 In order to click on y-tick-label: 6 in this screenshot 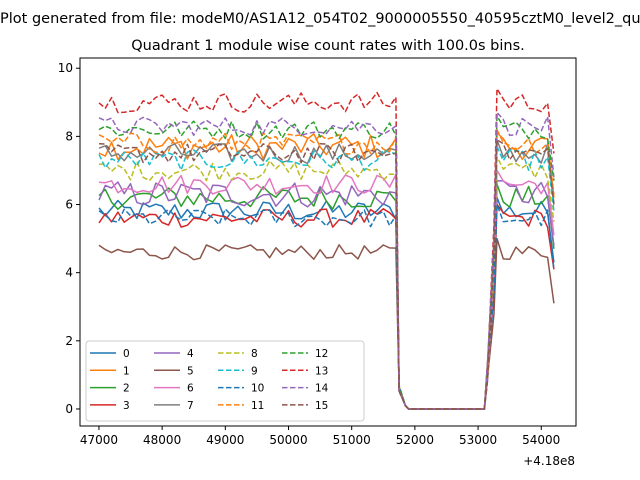, I will do `click(69, 205)`.